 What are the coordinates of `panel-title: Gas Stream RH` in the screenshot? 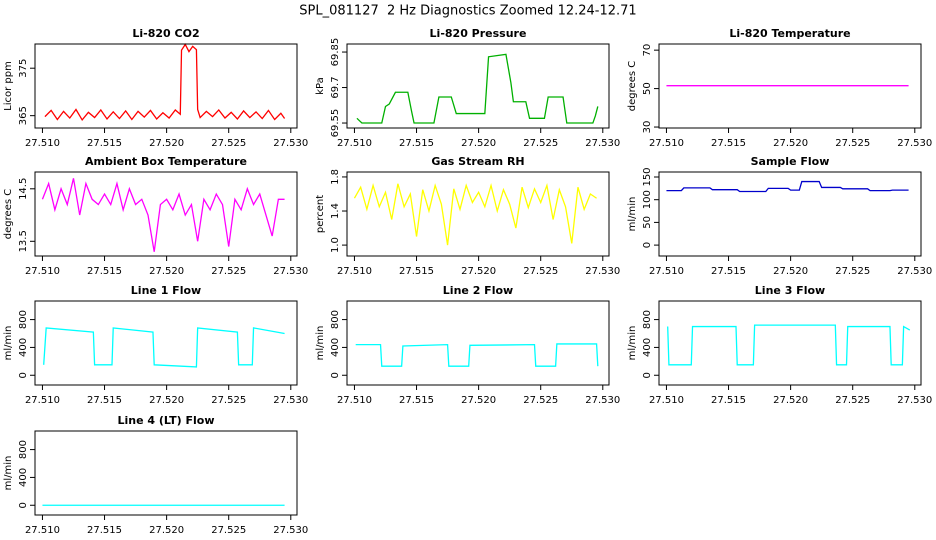 It's located at (477, 161).